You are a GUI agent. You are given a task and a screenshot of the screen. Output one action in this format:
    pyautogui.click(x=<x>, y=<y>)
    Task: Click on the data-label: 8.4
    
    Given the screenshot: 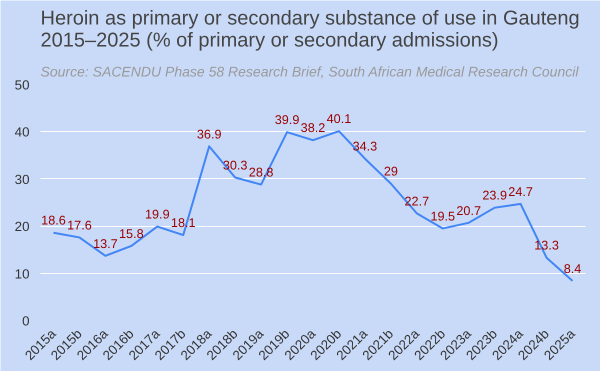 What is the action you would take?
    pyautogui.click(x=573, y=269)
    